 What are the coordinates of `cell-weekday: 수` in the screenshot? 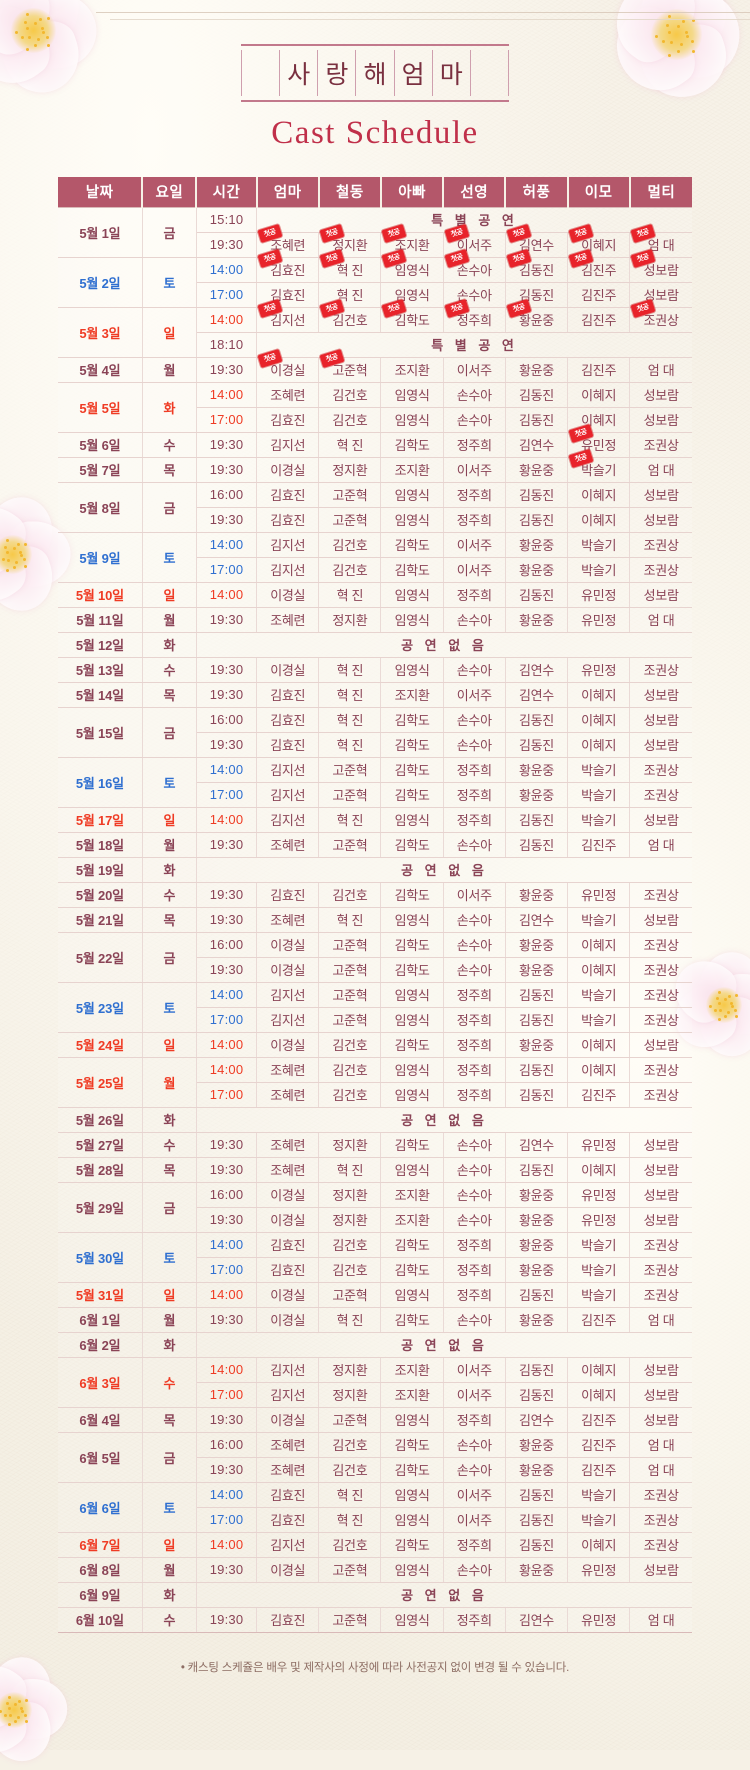 It's located at (169, 1382).